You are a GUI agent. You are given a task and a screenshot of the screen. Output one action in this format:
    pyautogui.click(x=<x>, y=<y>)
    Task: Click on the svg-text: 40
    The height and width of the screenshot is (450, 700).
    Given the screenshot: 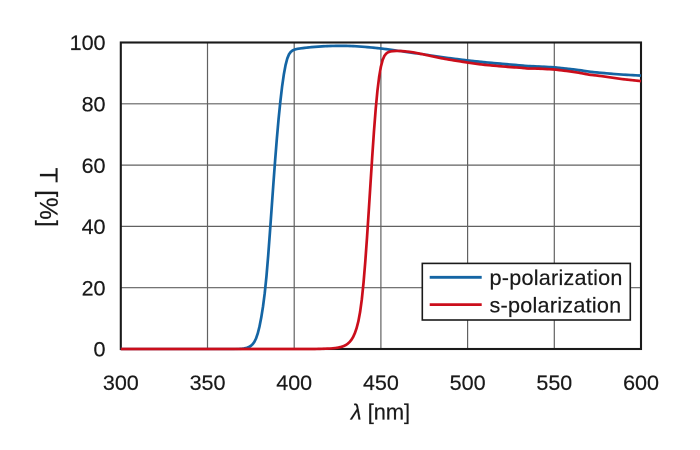 What is the action you would take?
    pyautogui.click(x=94, y=227)
    